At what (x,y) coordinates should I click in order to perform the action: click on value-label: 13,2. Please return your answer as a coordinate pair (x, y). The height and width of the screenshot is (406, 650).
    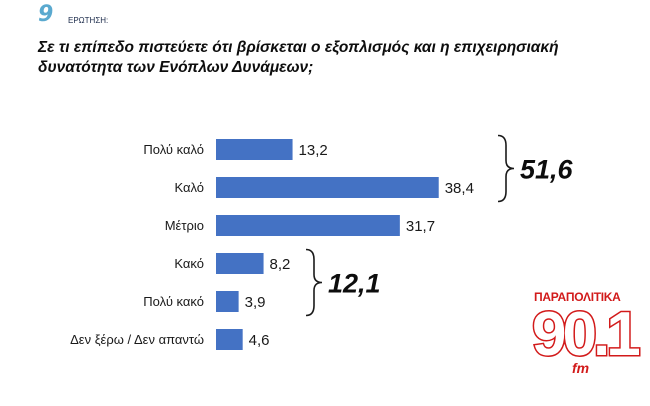
    Looking at the image, I should click on (313, 150).